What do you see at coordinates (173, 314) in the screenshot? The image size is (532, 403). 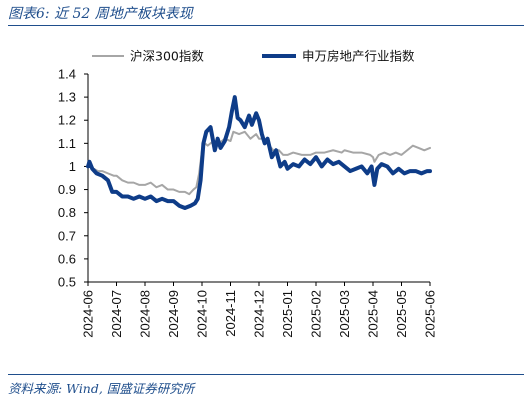 I see `x-tick-label: 2024-09` at bounding box center [173, 314].